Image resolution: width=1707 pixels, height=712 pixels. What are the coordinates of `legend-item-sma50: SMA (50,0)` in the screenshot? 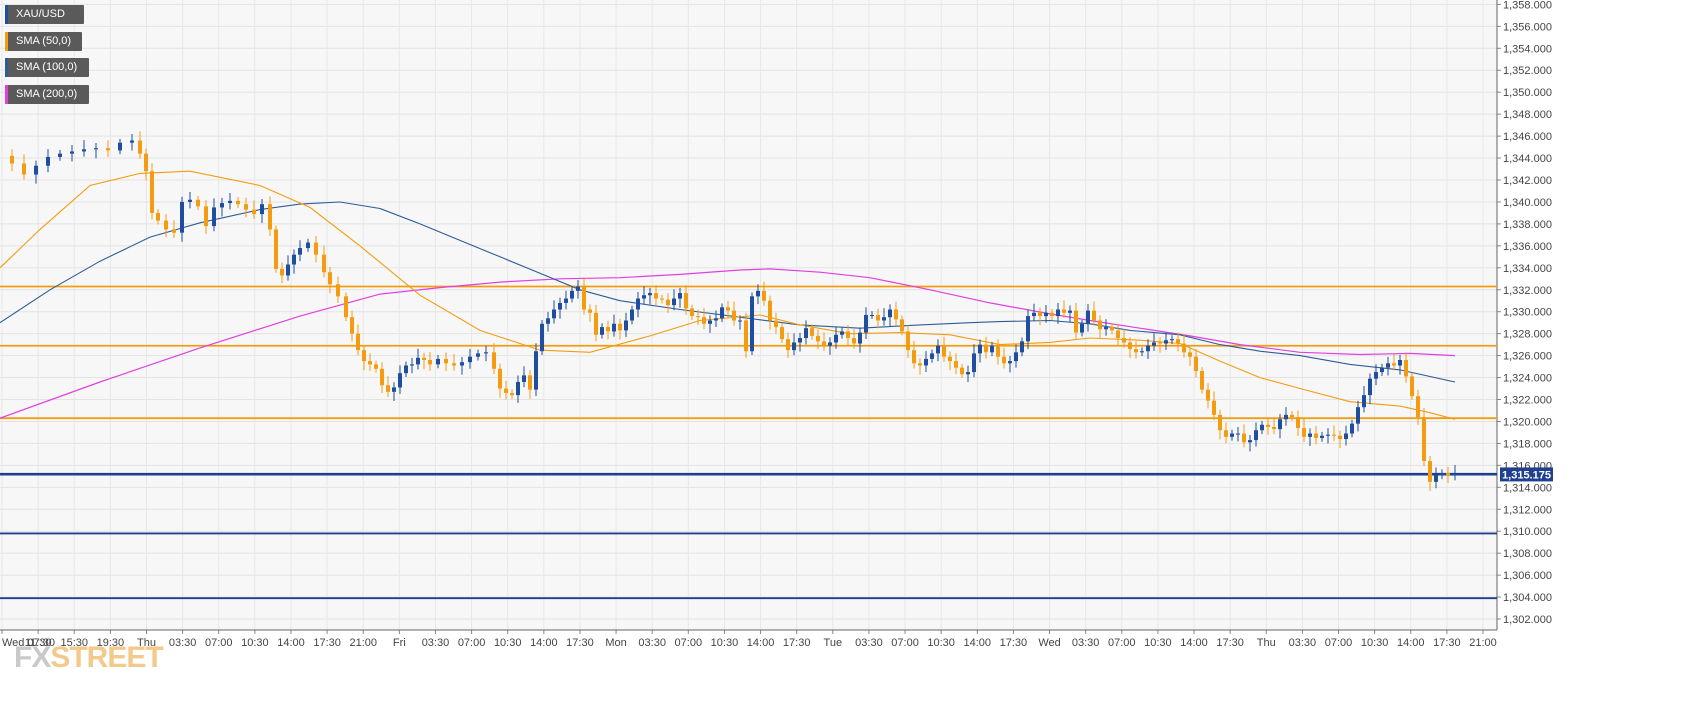 It's located at (43, 41).